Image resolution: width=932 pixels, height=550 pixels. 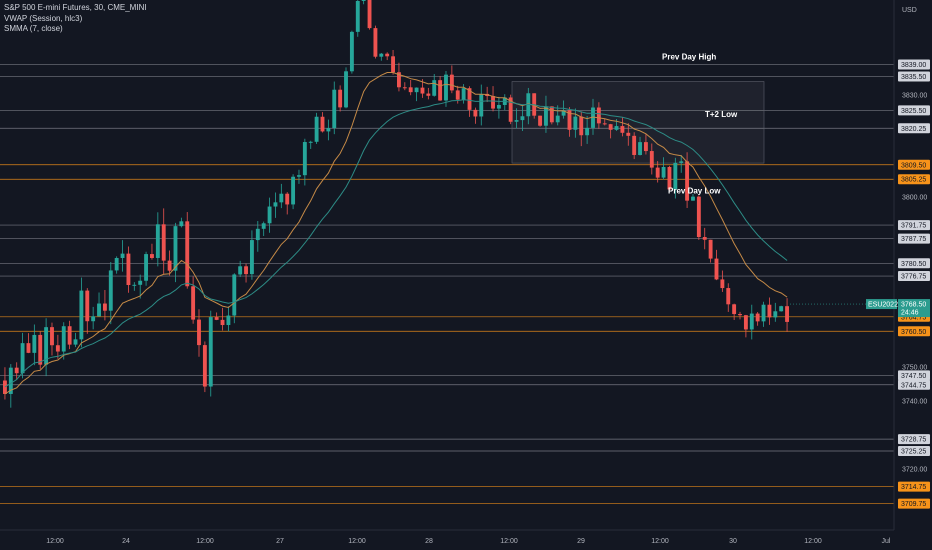 I want to click on time-tick-label: 28, so click(x=429, y=541).